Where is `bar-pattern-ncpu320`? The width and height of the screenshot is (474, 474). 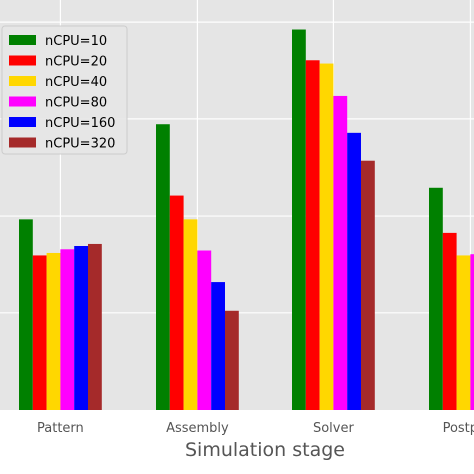
bar-pattern-ncpu320 is located at coordinates (95, 326).